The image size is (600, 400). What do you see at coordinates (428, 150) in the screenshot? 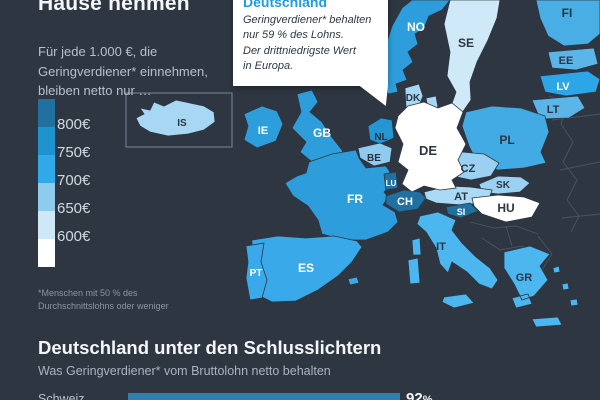
I see `country-label-de: DE` at bounding box center [428, 150].